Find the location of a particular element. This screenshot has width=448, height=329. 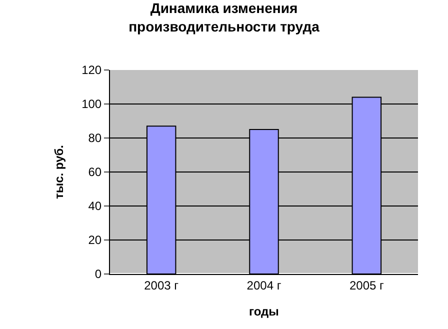

y-tick-label: 20 is located at coordinates (95, 240).